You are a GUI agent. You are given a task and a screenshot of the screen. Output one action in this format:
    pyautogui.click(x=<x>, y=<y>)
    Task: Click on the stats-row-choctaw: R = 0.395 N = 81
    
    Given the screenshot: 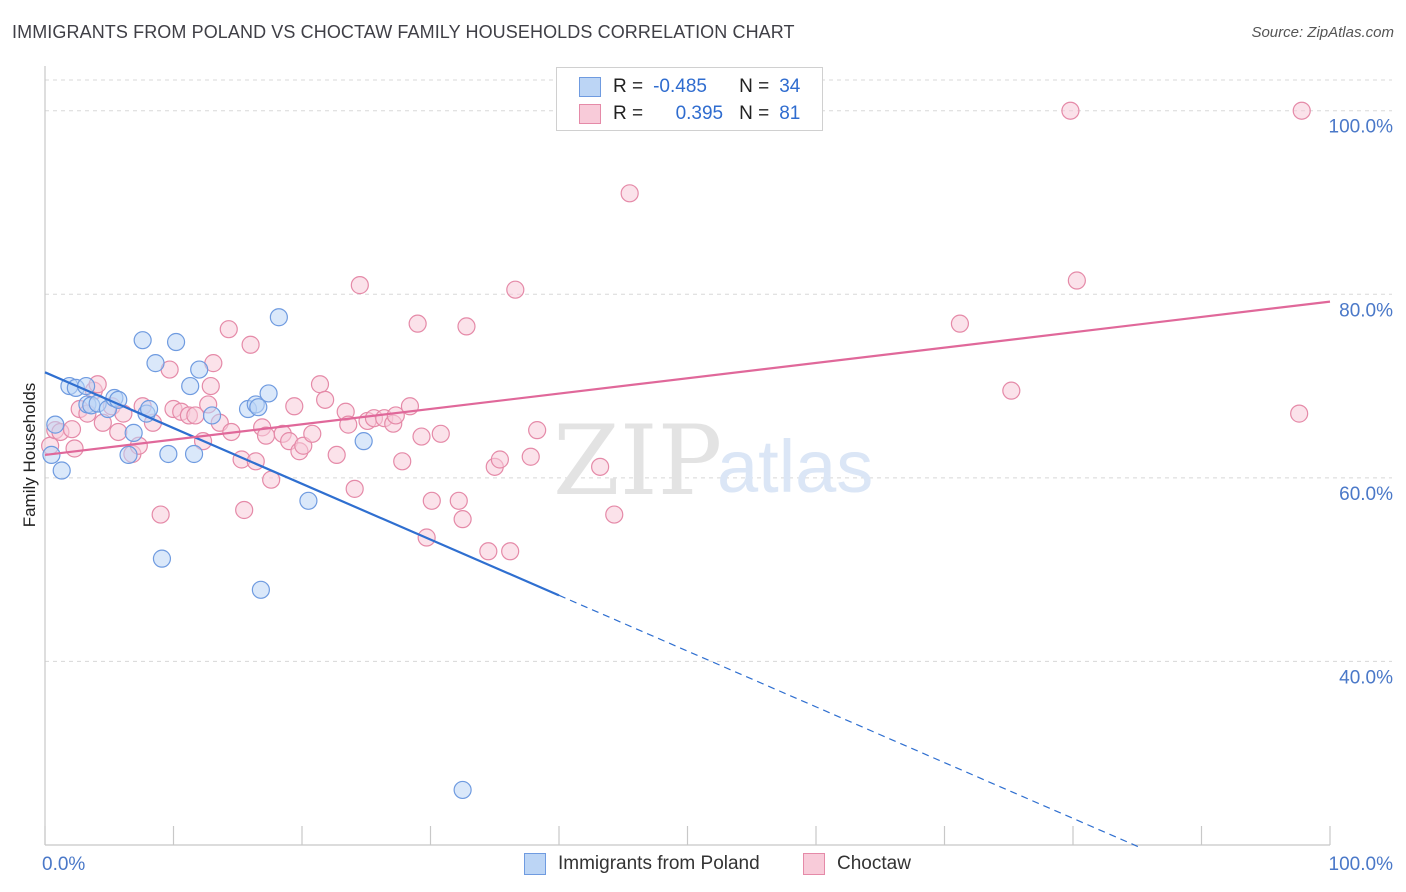 What is the action you would take?
    pyautogui.click(x=689, y=114)
    